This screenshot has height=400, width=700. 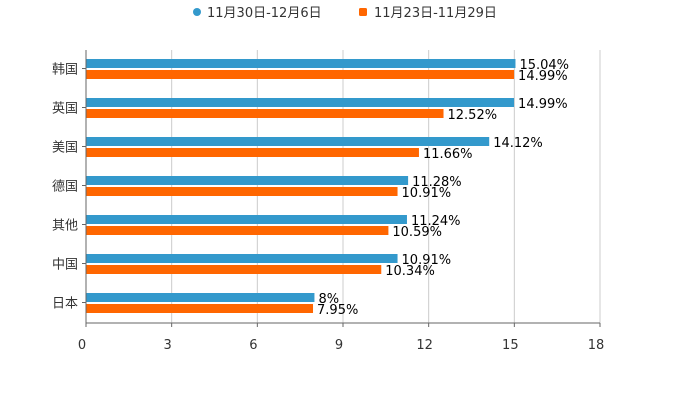 What do you see at coordinates (328, 299) in the screenshot?
I see `data-label: 8%` at bounding box center [328, 299].